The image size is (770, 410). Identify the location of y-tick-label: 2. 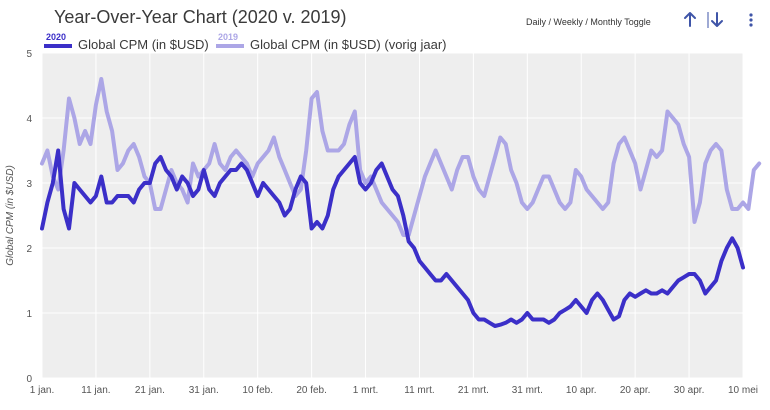
(29, 249).